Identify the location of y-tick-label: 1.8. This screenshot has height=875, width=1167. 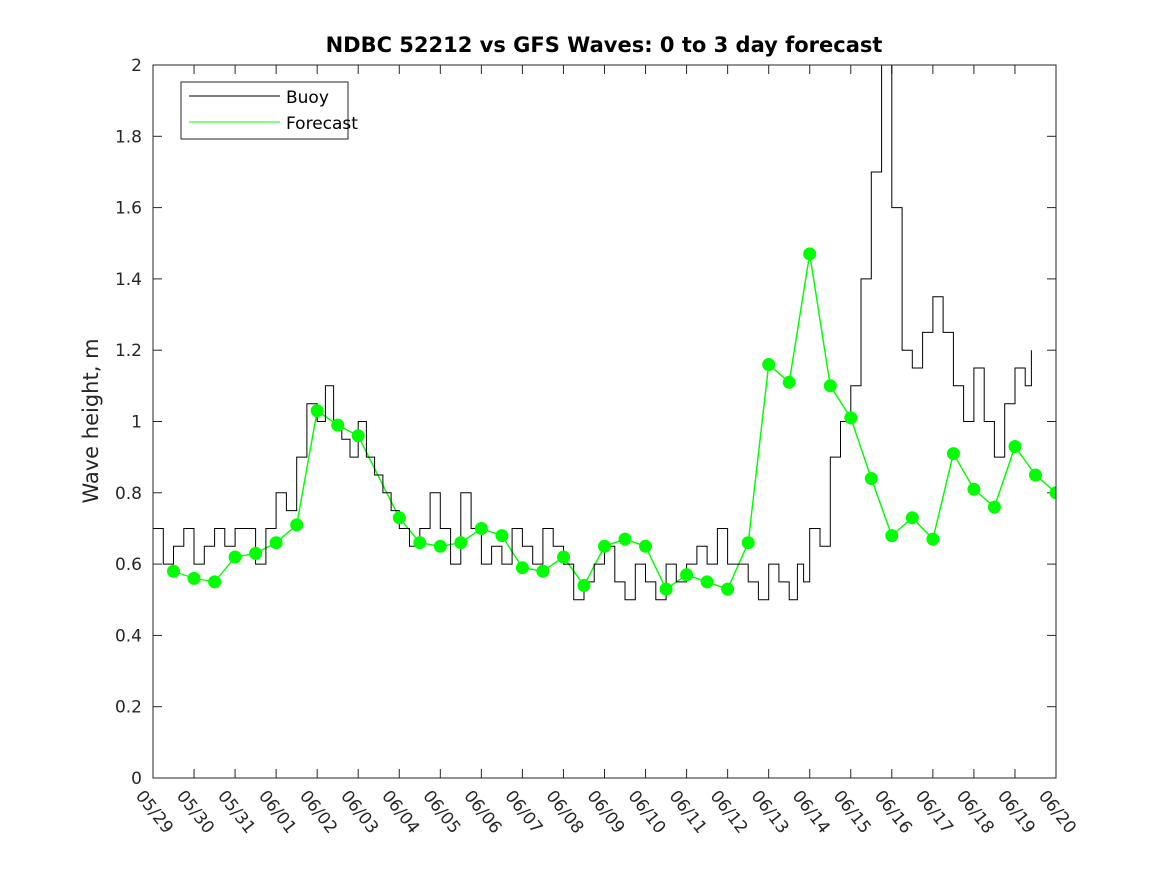
(128, 137).